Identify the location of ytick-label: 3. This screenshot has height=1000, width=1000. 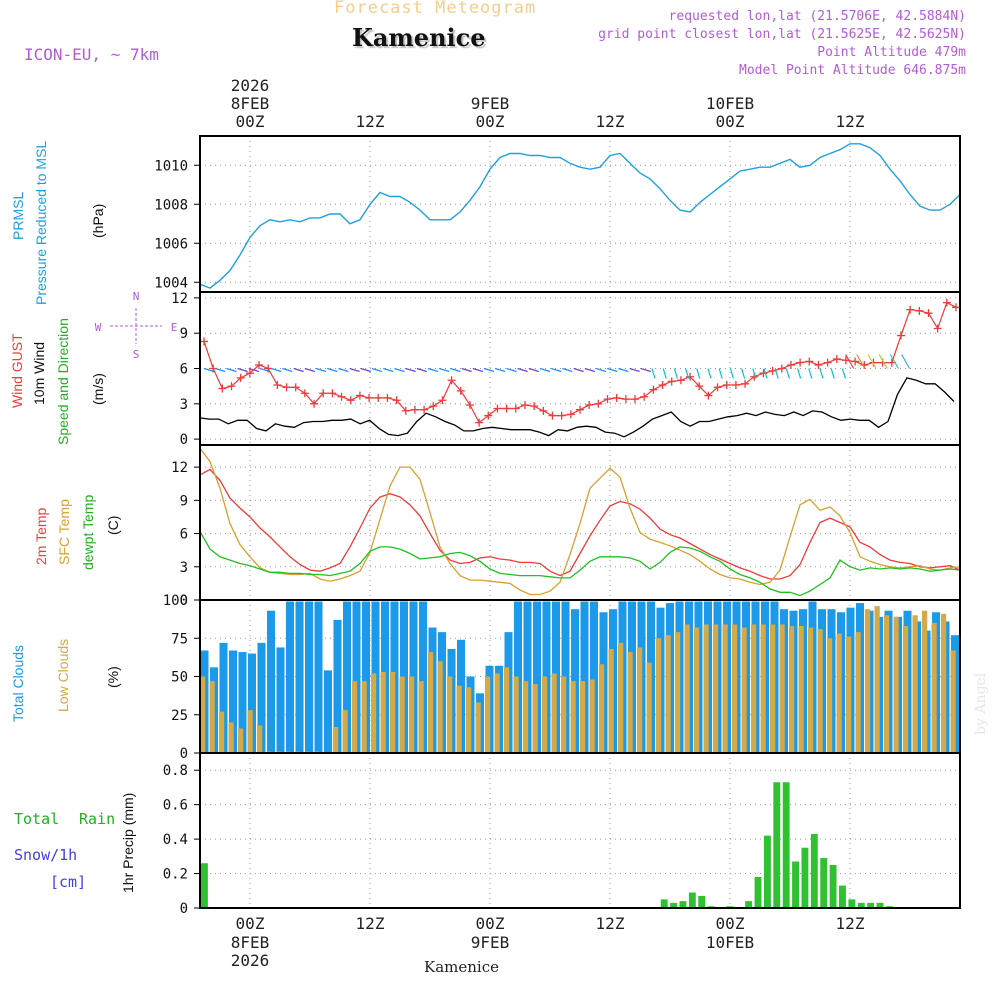
(184, 405).